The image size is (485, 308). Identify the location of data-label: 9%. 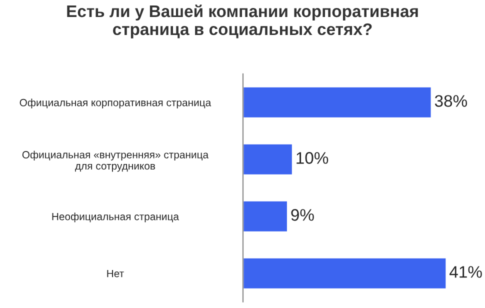
(302, 215).